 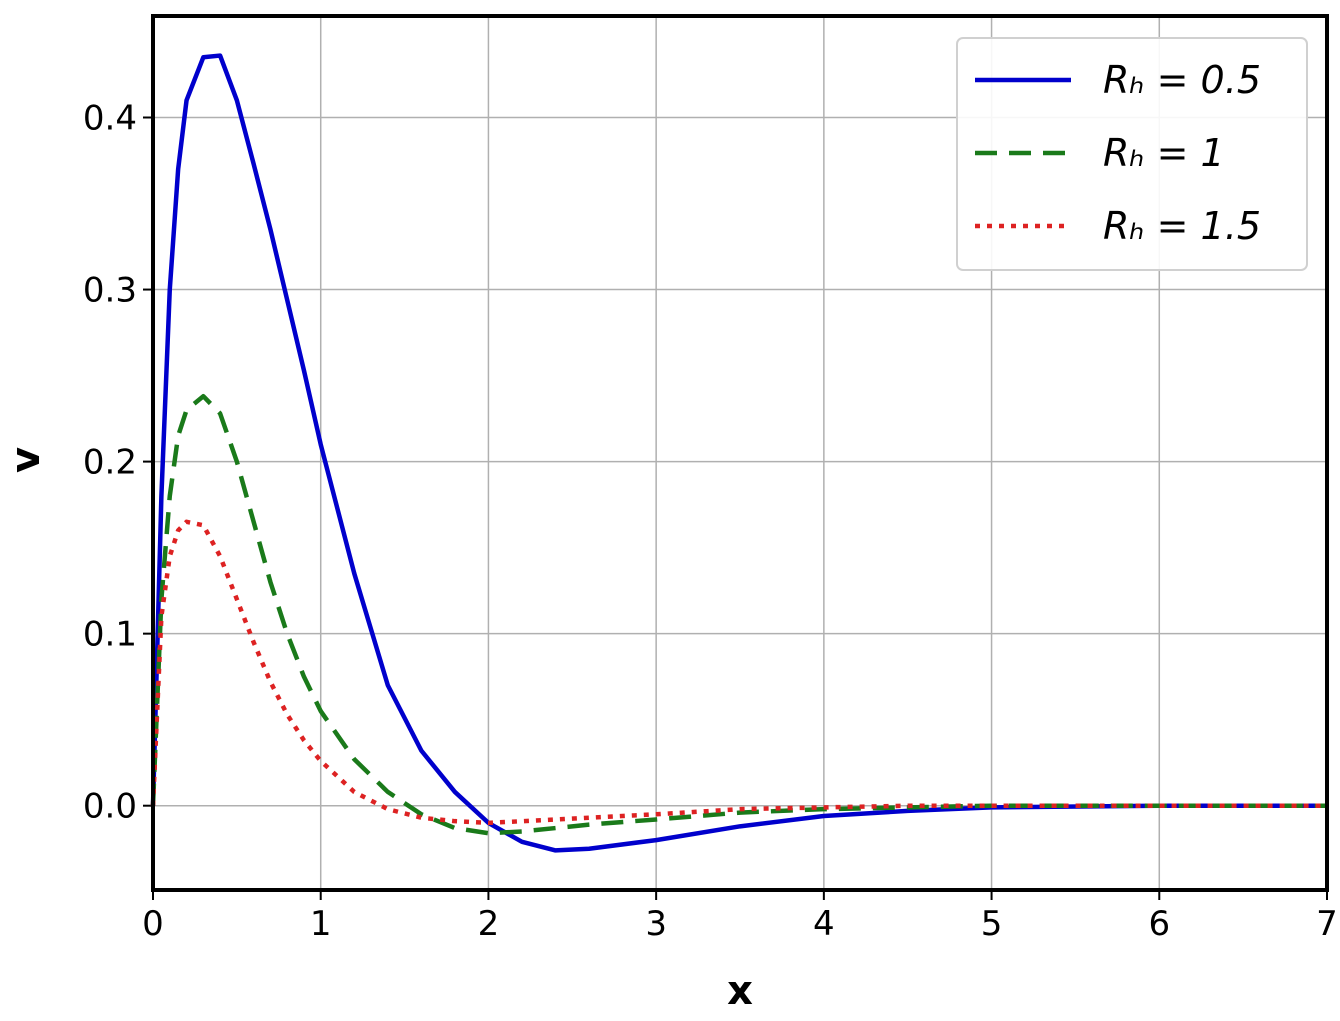 I want to click on x-tick-label: 0, so click(x=153, y=924).